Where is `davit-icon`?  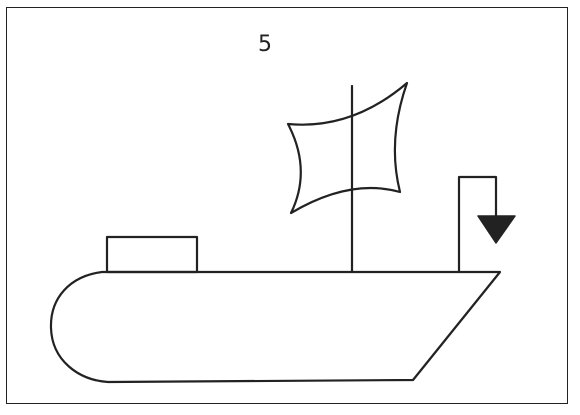 davit-icon is located at coordinates (477, 224).